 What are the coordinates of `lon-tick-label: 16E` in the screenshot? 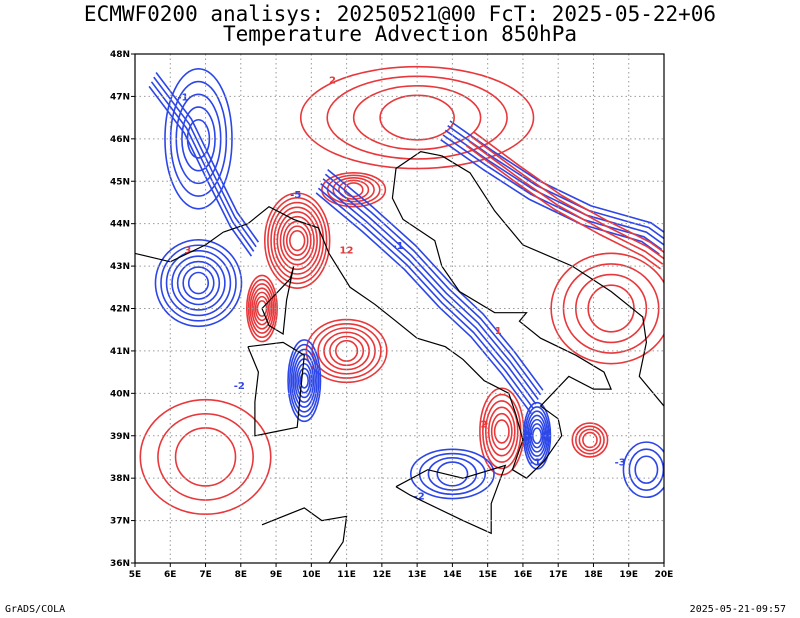 It's located at (523, 575).